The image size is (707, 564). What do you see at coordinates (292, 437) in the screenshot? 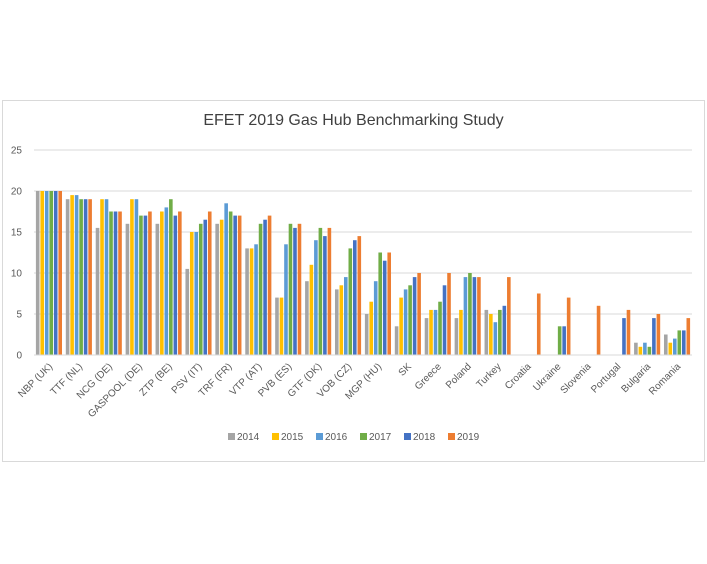
I see `legend-label: 2015` at bounding box center [292, 437].